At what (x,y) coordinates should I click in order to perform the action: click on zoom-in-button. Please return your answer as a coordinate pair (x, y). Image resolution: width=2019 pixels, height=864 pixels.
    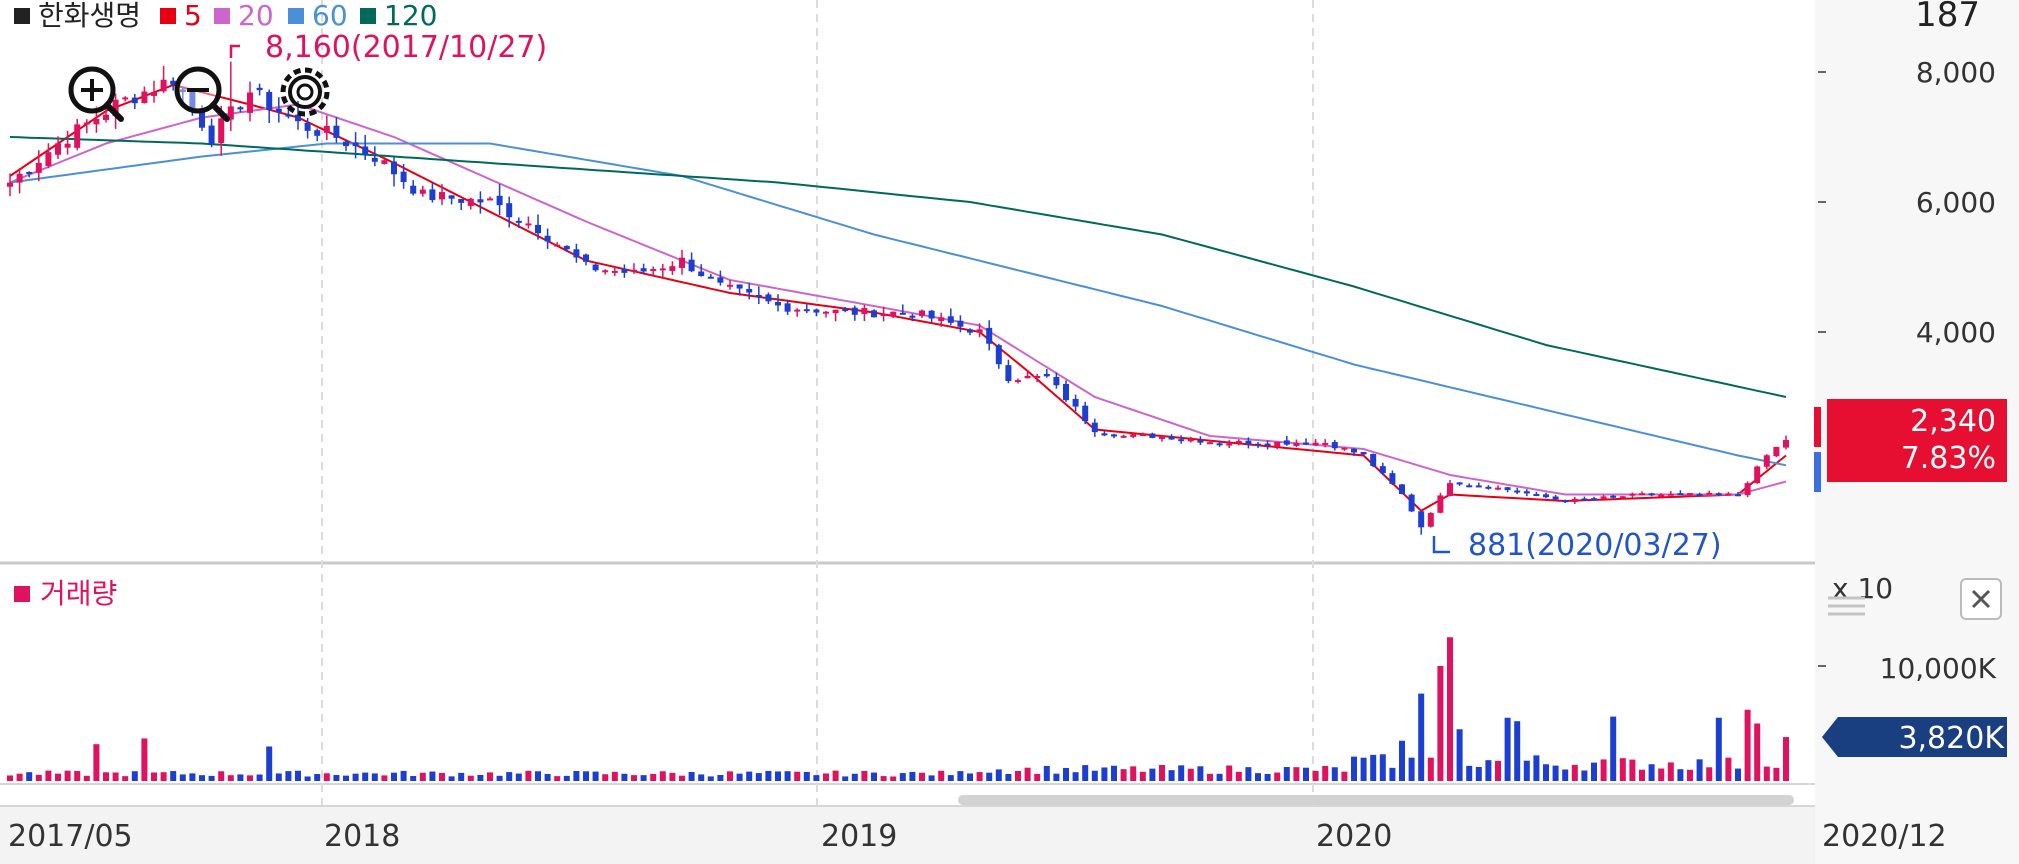
    Looking at the image, I should click on (96, 94).